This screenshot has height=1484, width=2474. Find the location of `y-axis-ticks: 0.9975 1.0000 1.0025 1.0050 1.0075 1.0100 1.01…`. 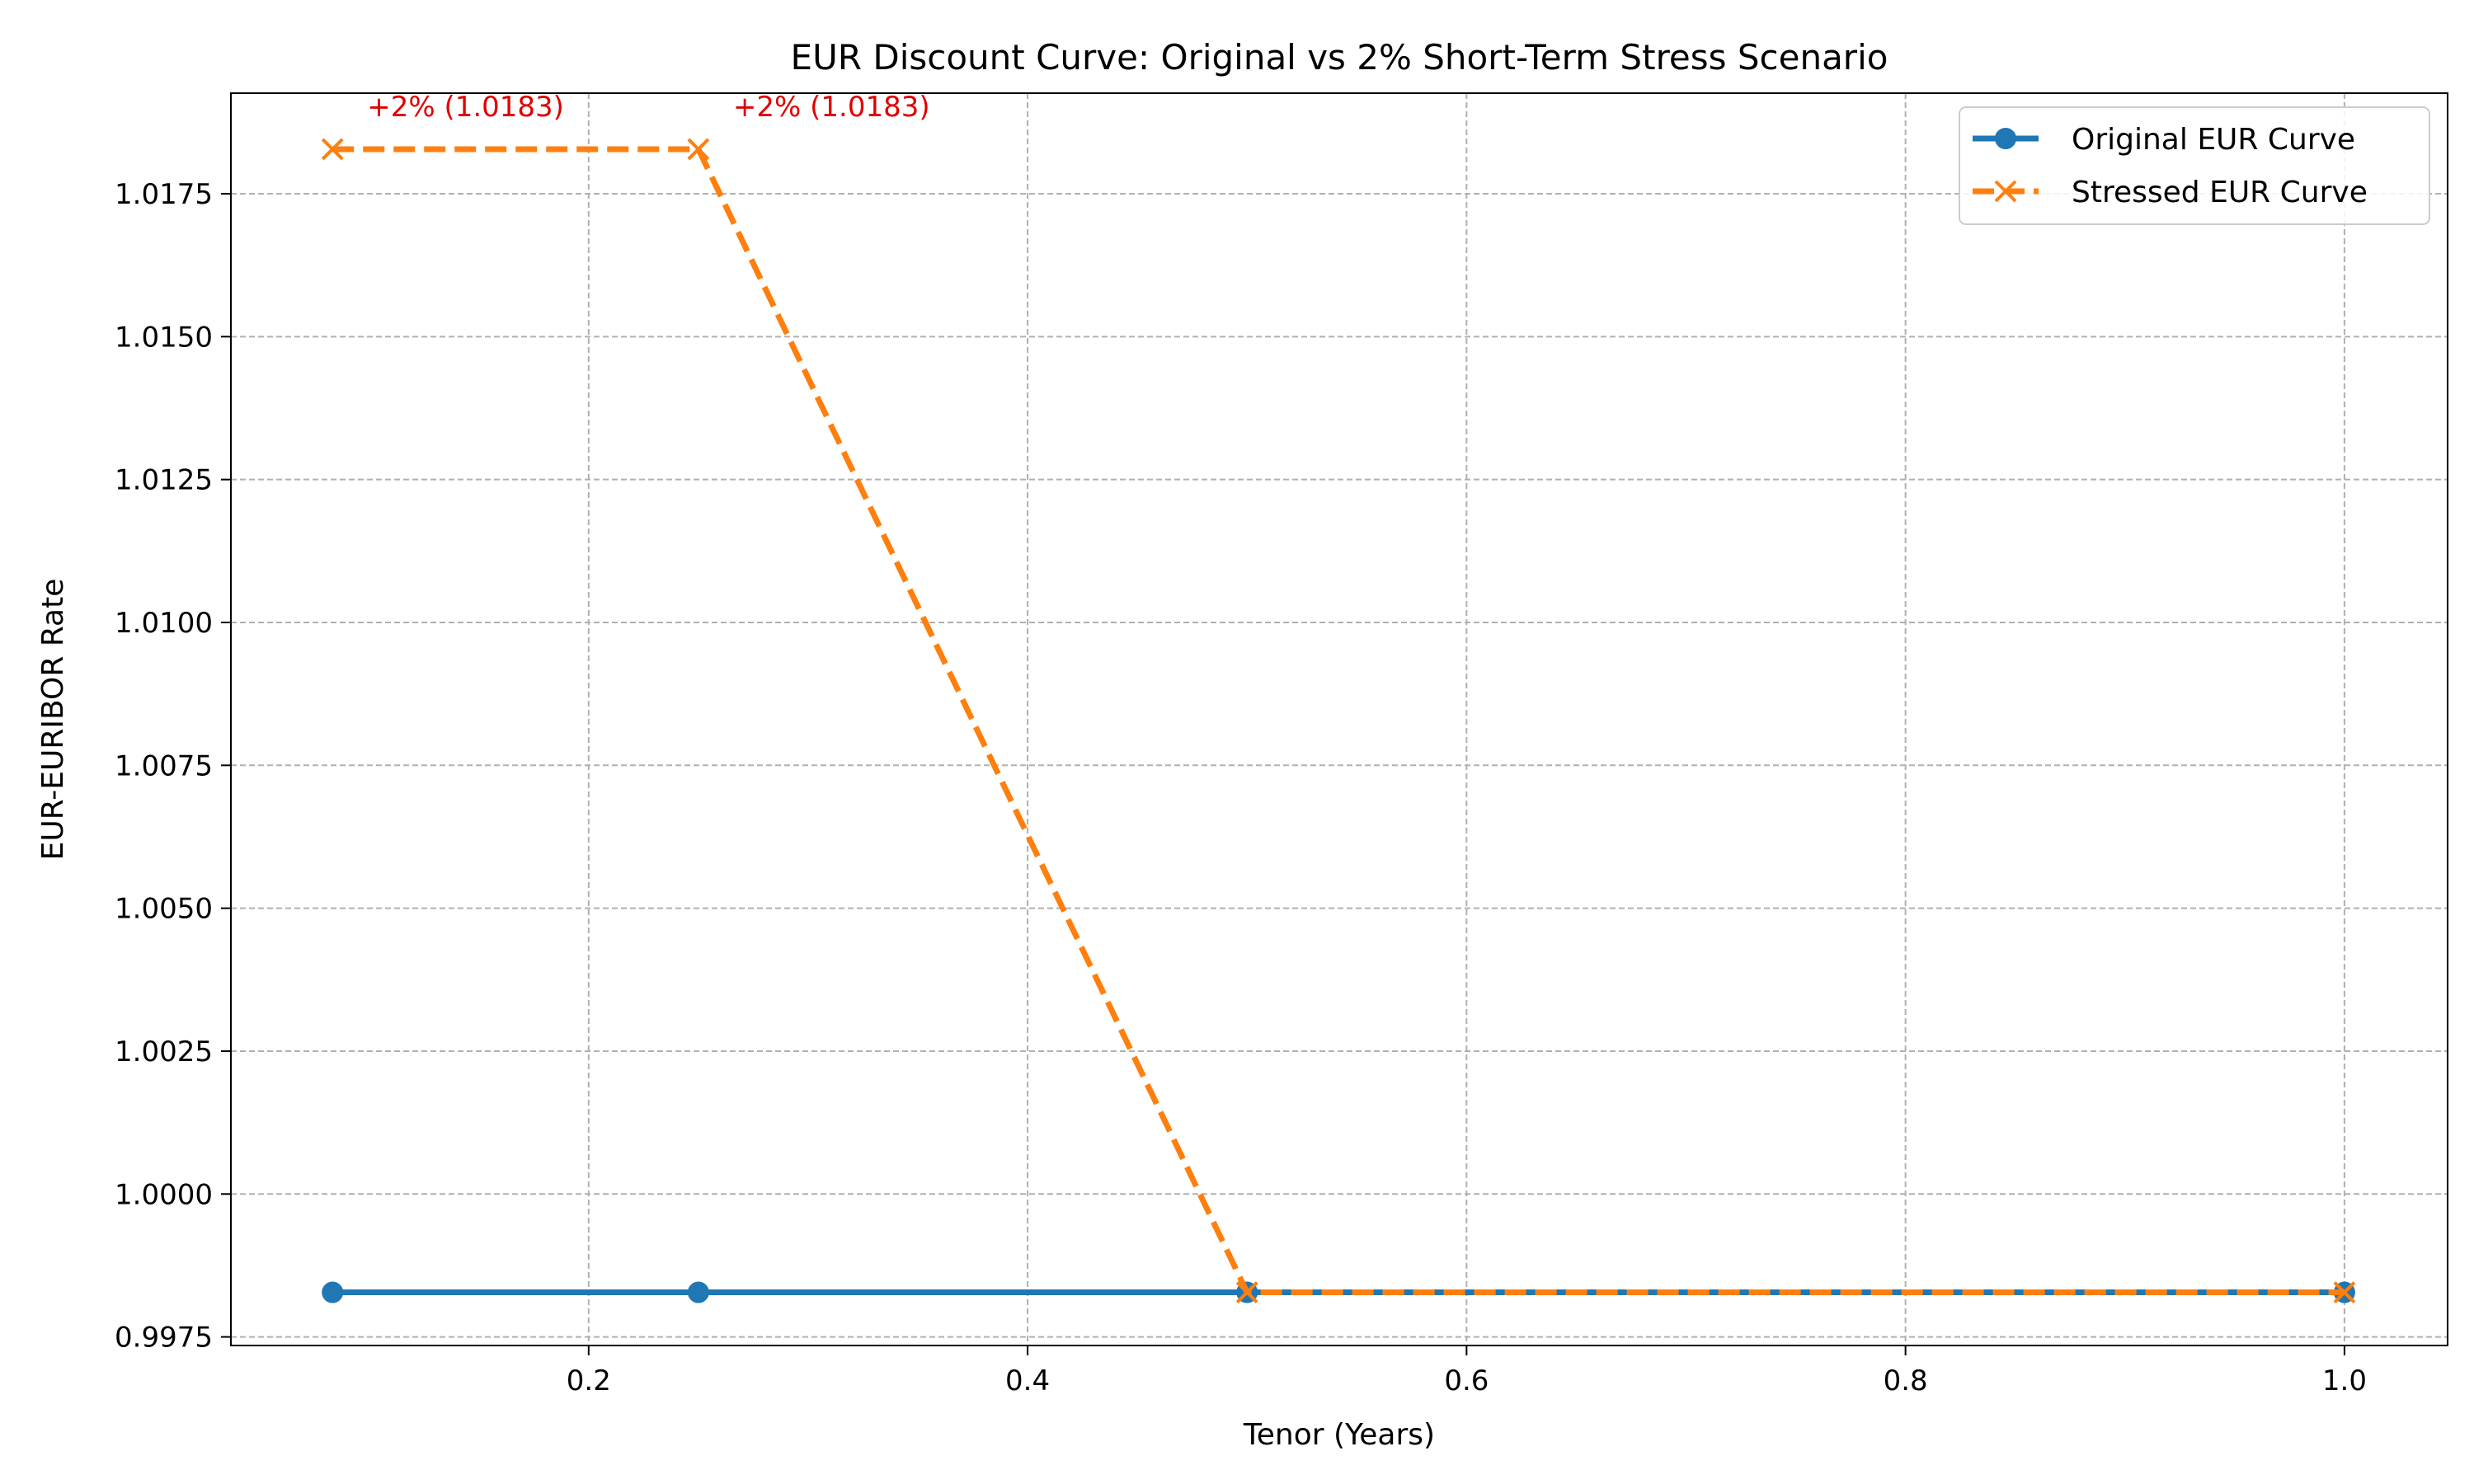

y-axis-ticks: 0.9975 1.0000 1.0025 1.0050 1.0075 1.0100 1.01… is located at coordinates (173, 766).